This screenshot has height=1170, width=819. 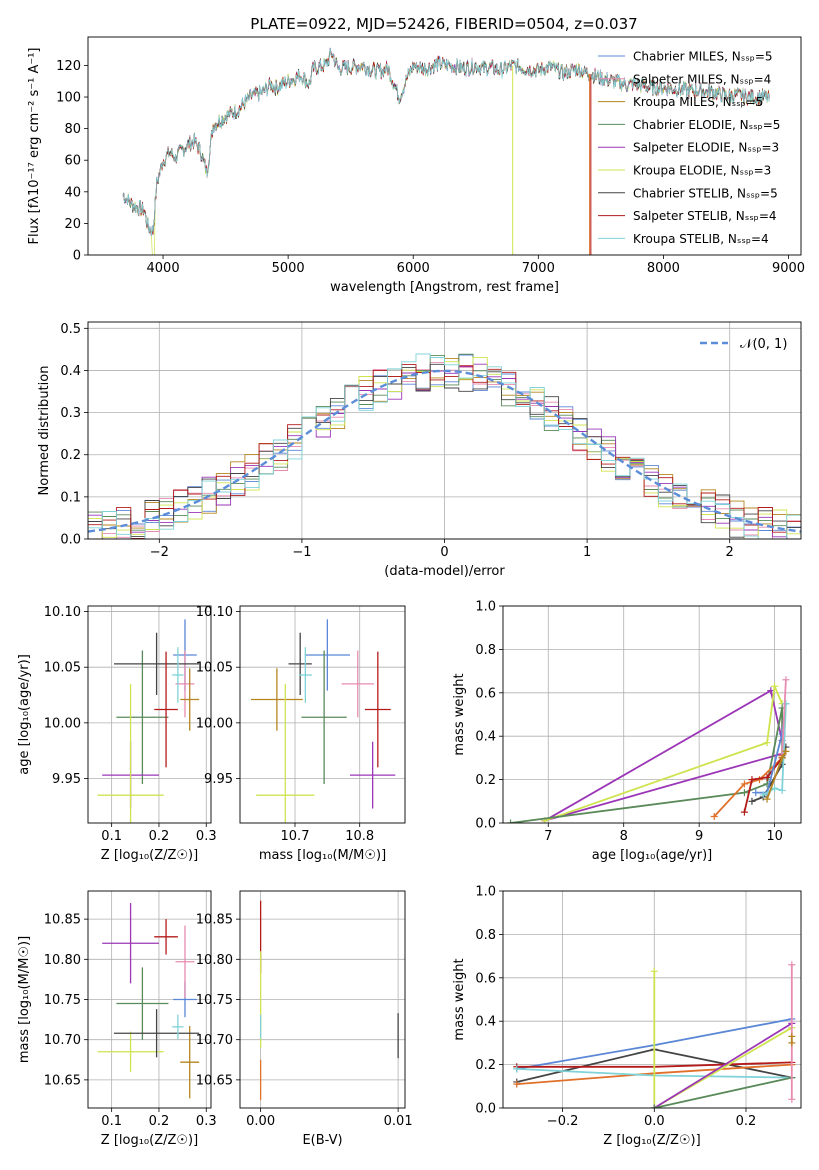 What do you see at coordinates (654, 1121) in the screenshot?
I see `x-tick-label: 0.0` at bounding box center [654, 1121].